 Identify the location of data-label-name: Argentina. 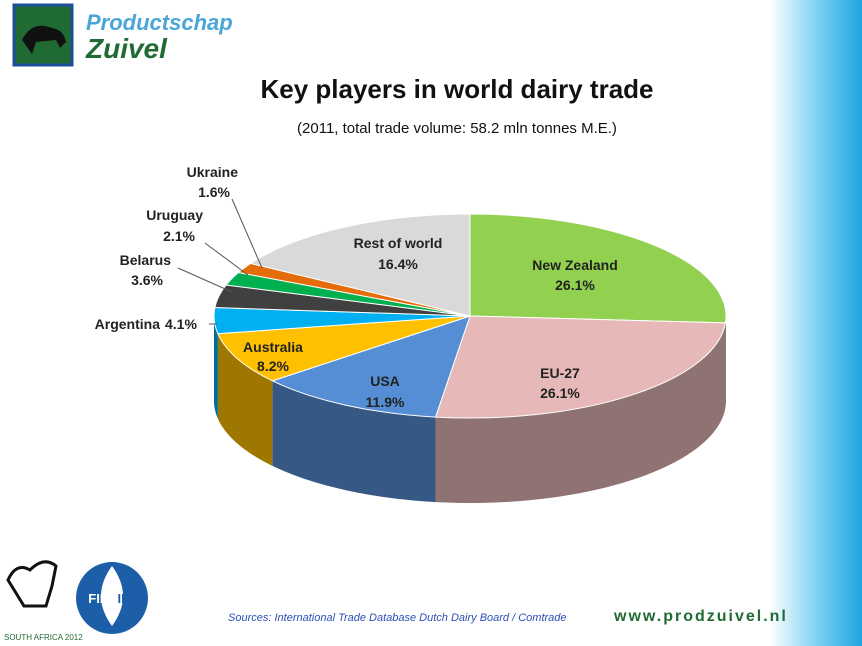
(128, 324).